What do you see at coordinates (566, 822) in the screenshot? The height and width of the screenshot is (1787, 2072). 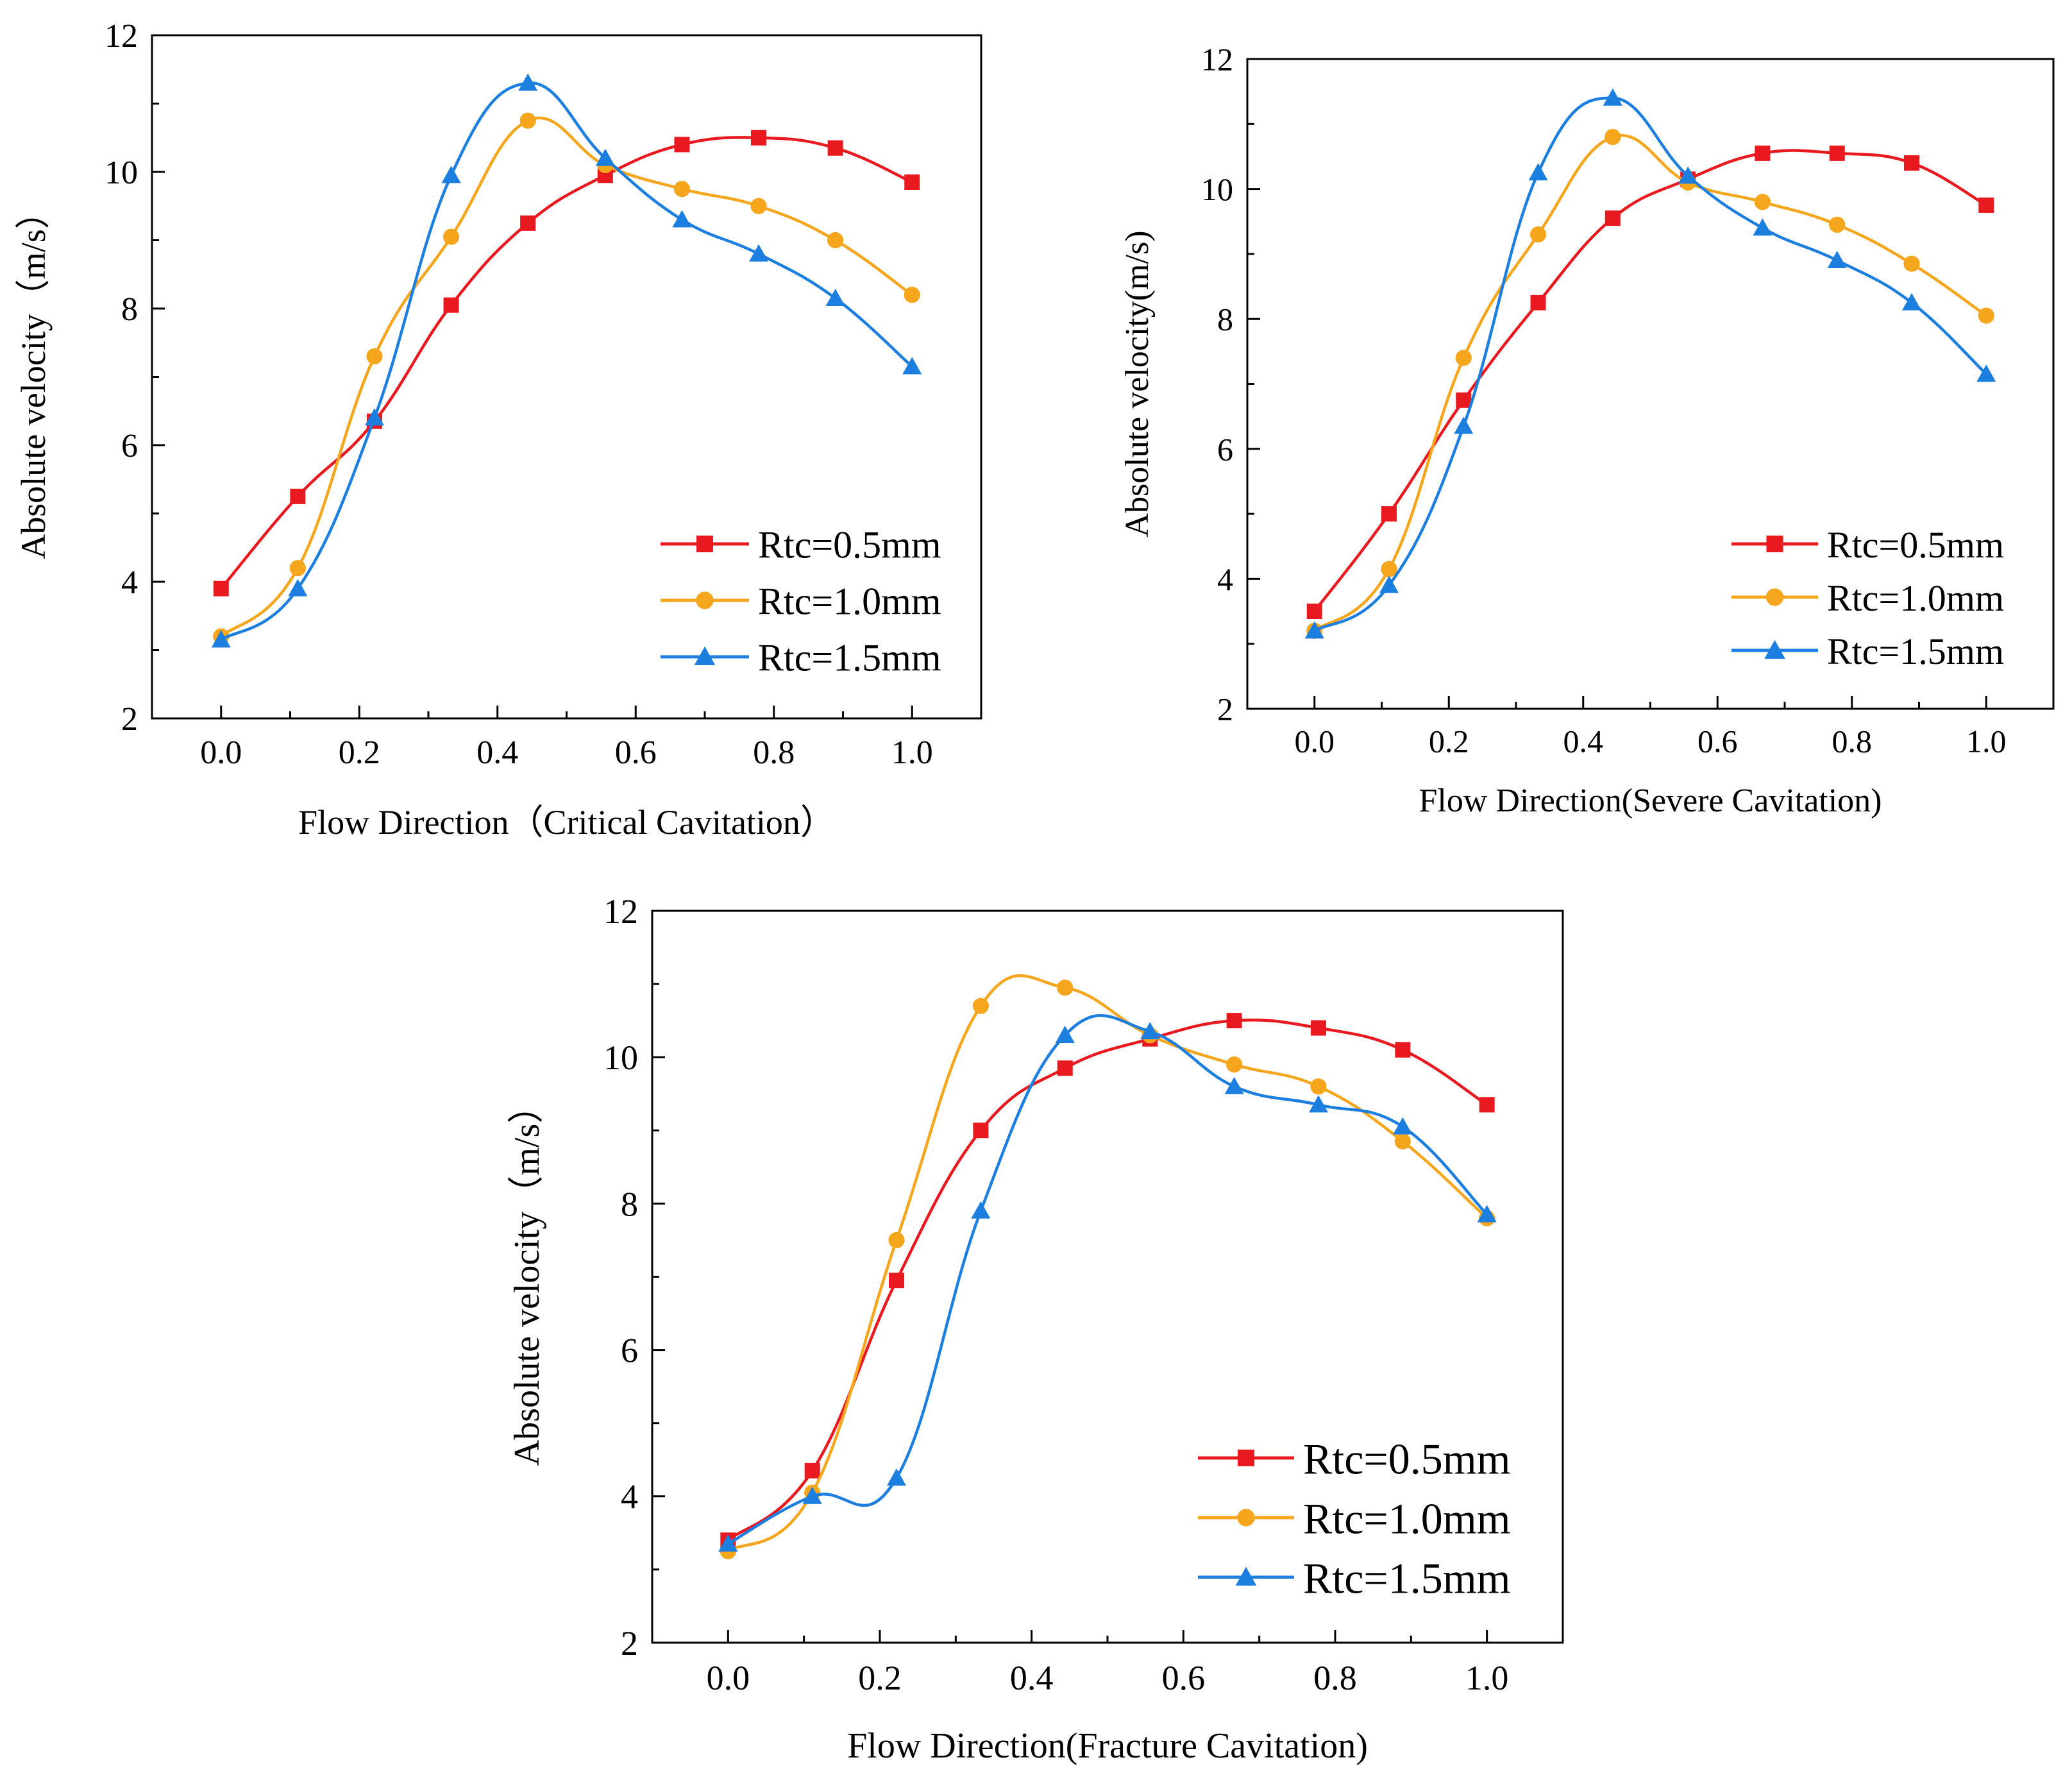 I see `x-axis-label: Flow Direction（Critical Cavitation）` at bounding box center [566, 822].